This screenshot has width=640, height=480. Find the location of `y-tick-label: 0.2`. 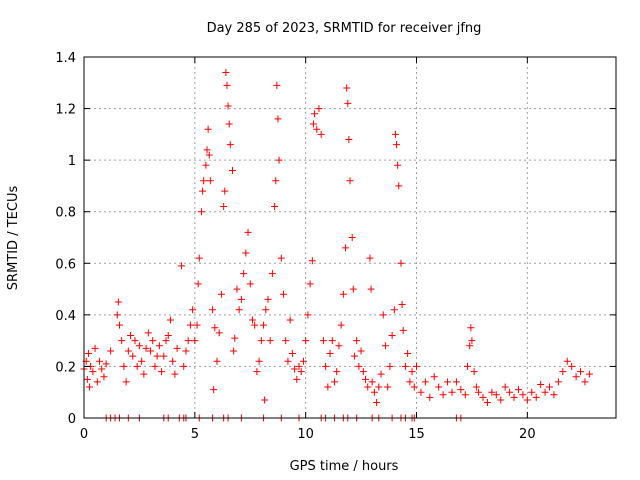

y-tick-label: 0.2 is located at coordinates (65, 367).